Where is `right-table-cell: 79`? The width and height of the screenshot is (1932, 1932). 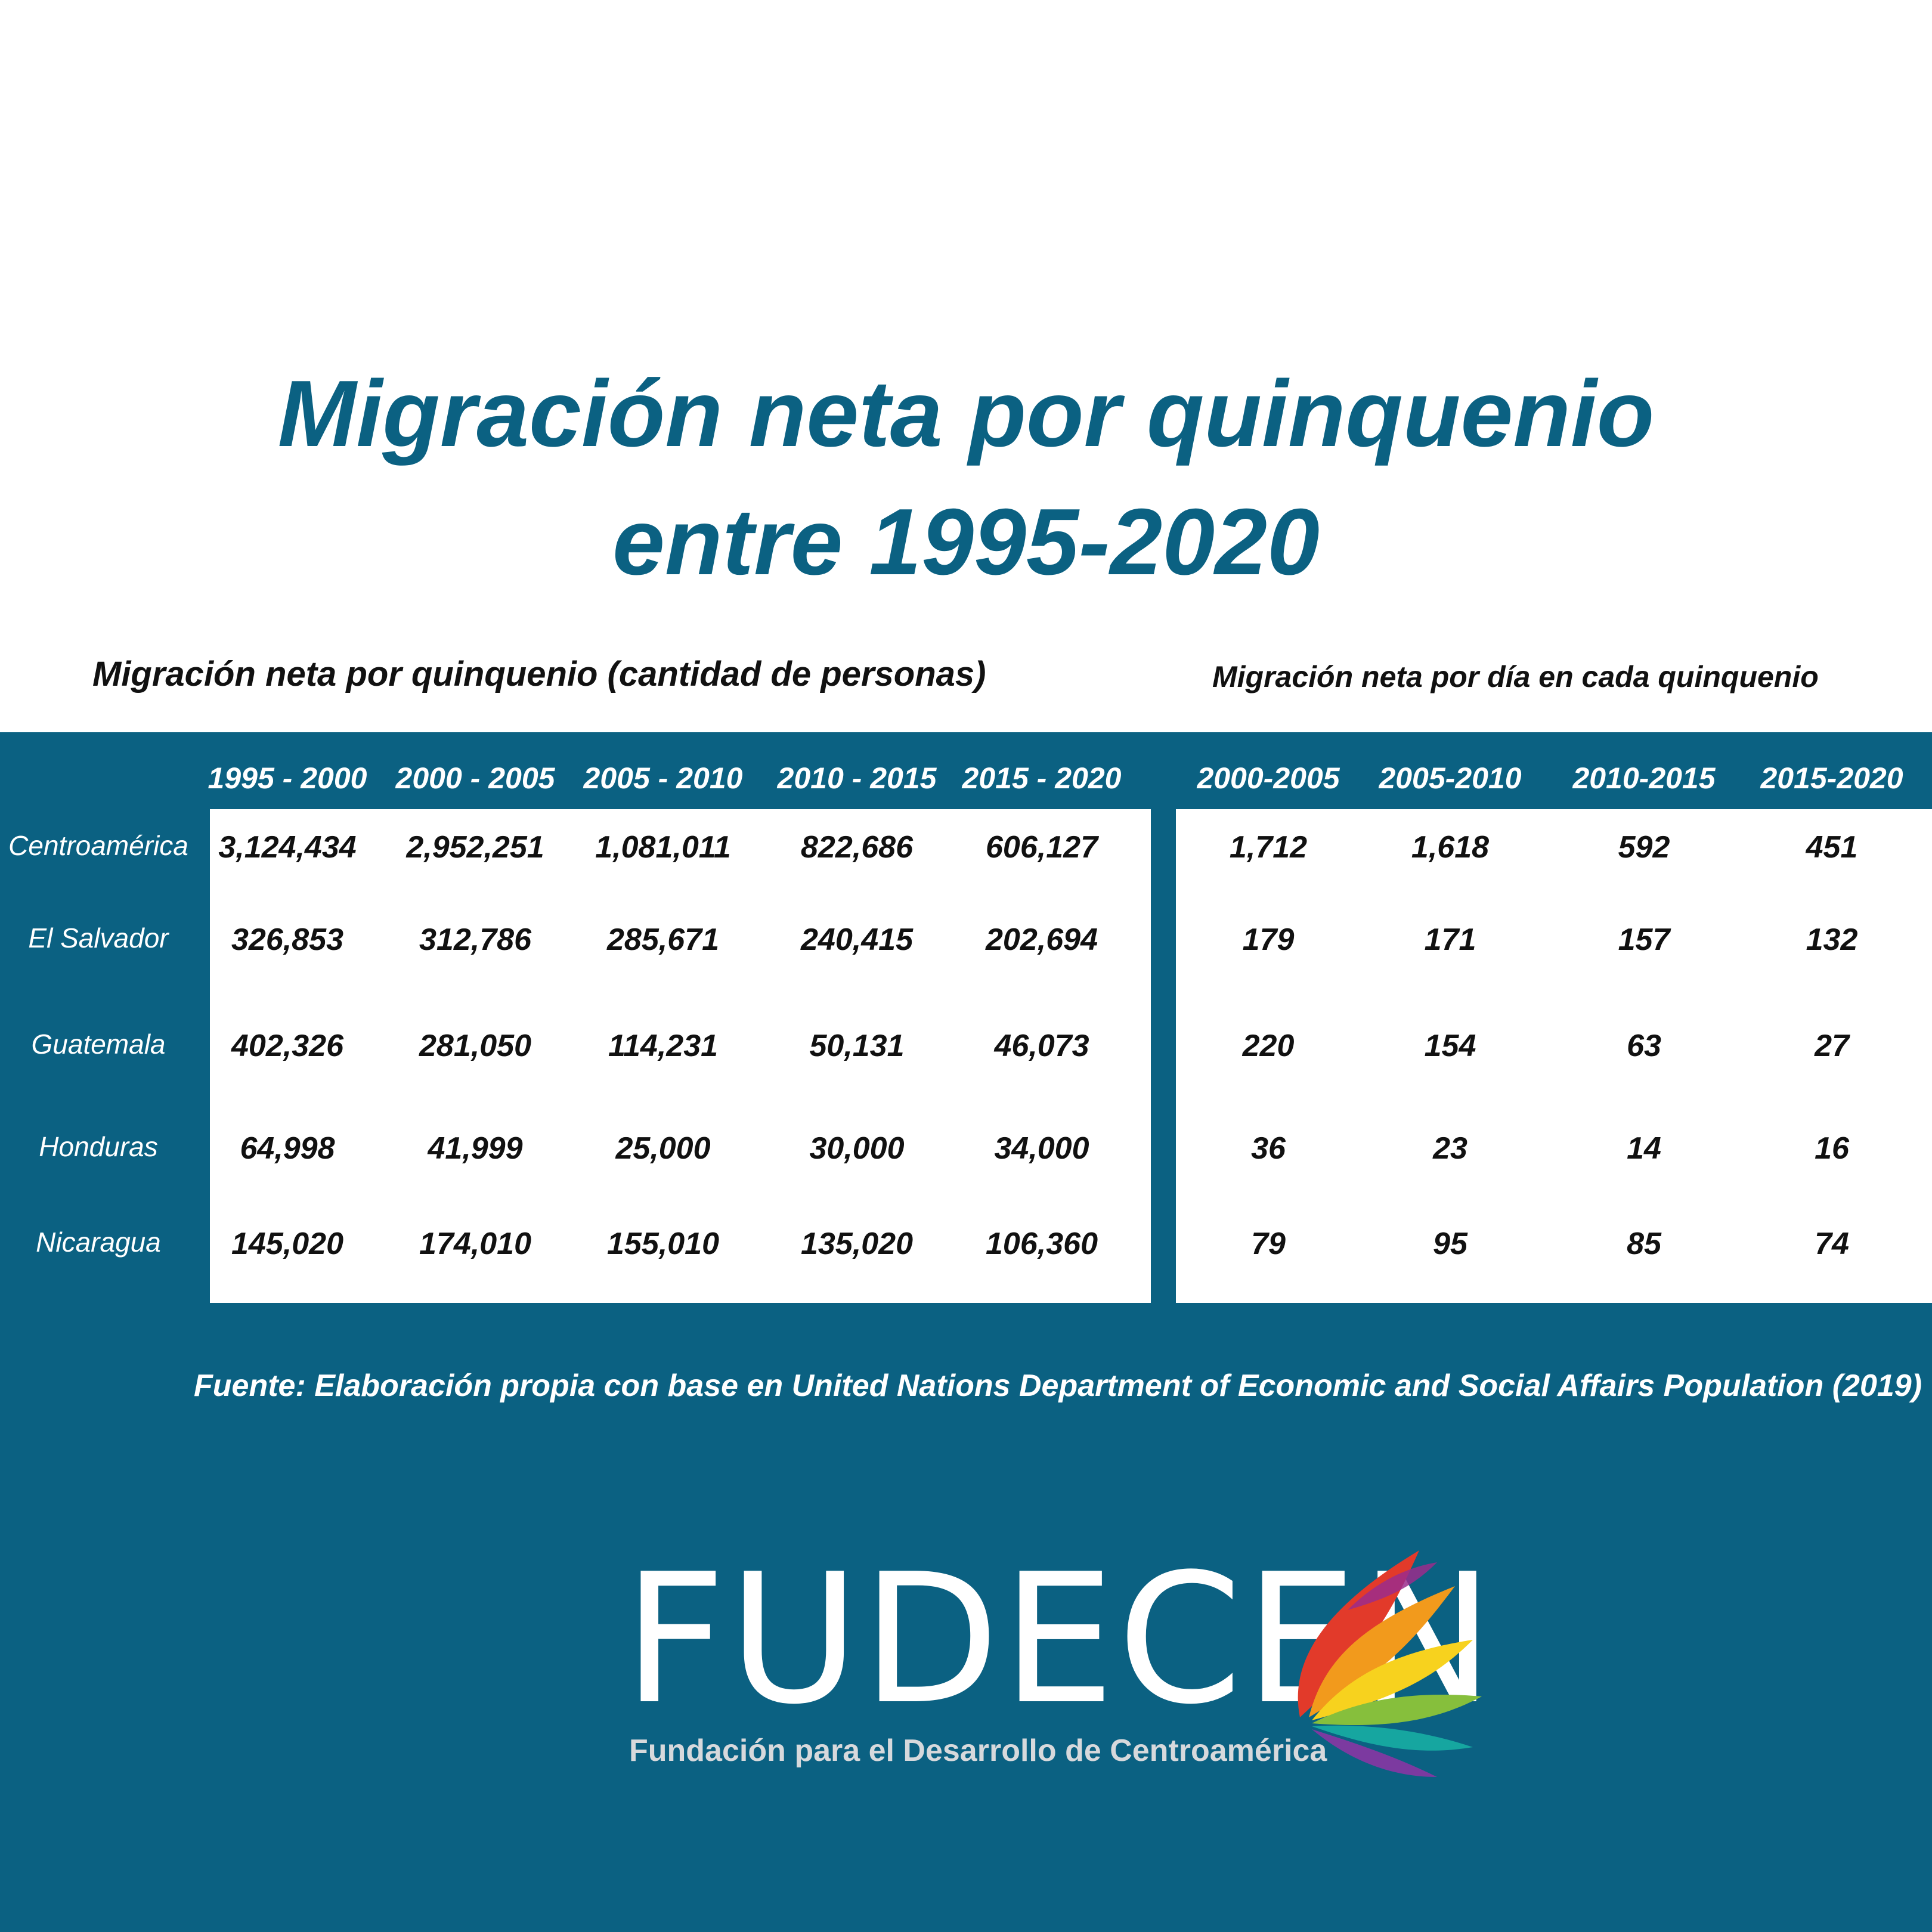 right-table-cell: 79 is located at coordinates (1268, 1244).